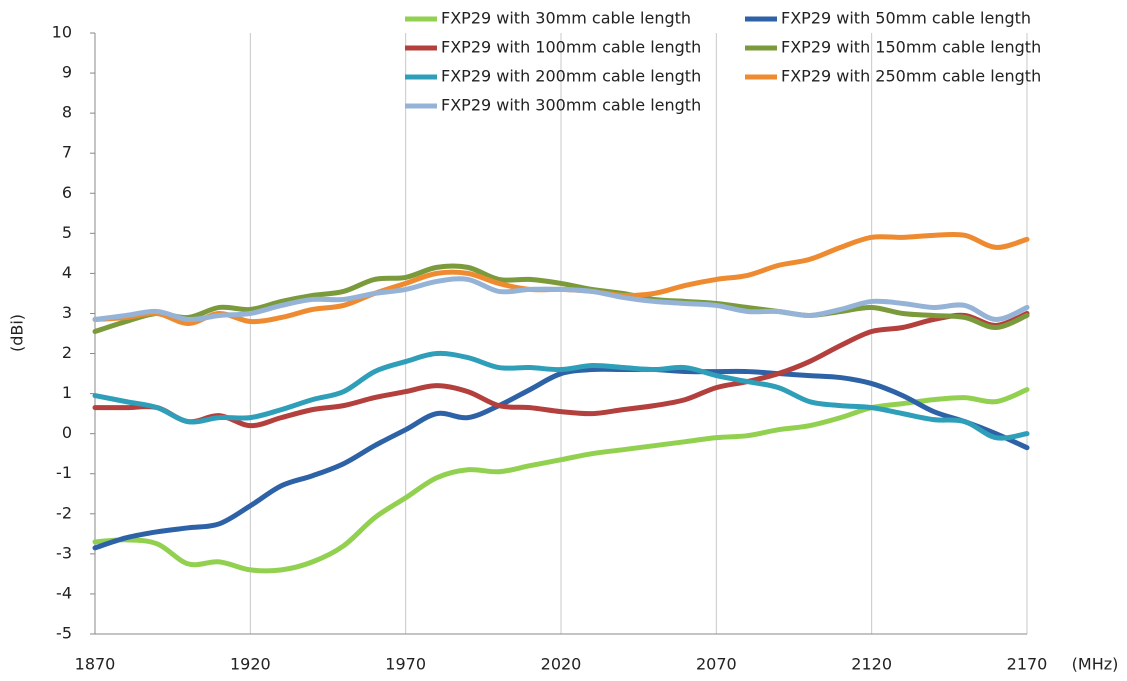 The width and height of the screenshot is (1127, 681). What do you see at coordinates (67, 112) in the screenshot?
I see `y-tick-label: 8` at bounding box center [67, 112].